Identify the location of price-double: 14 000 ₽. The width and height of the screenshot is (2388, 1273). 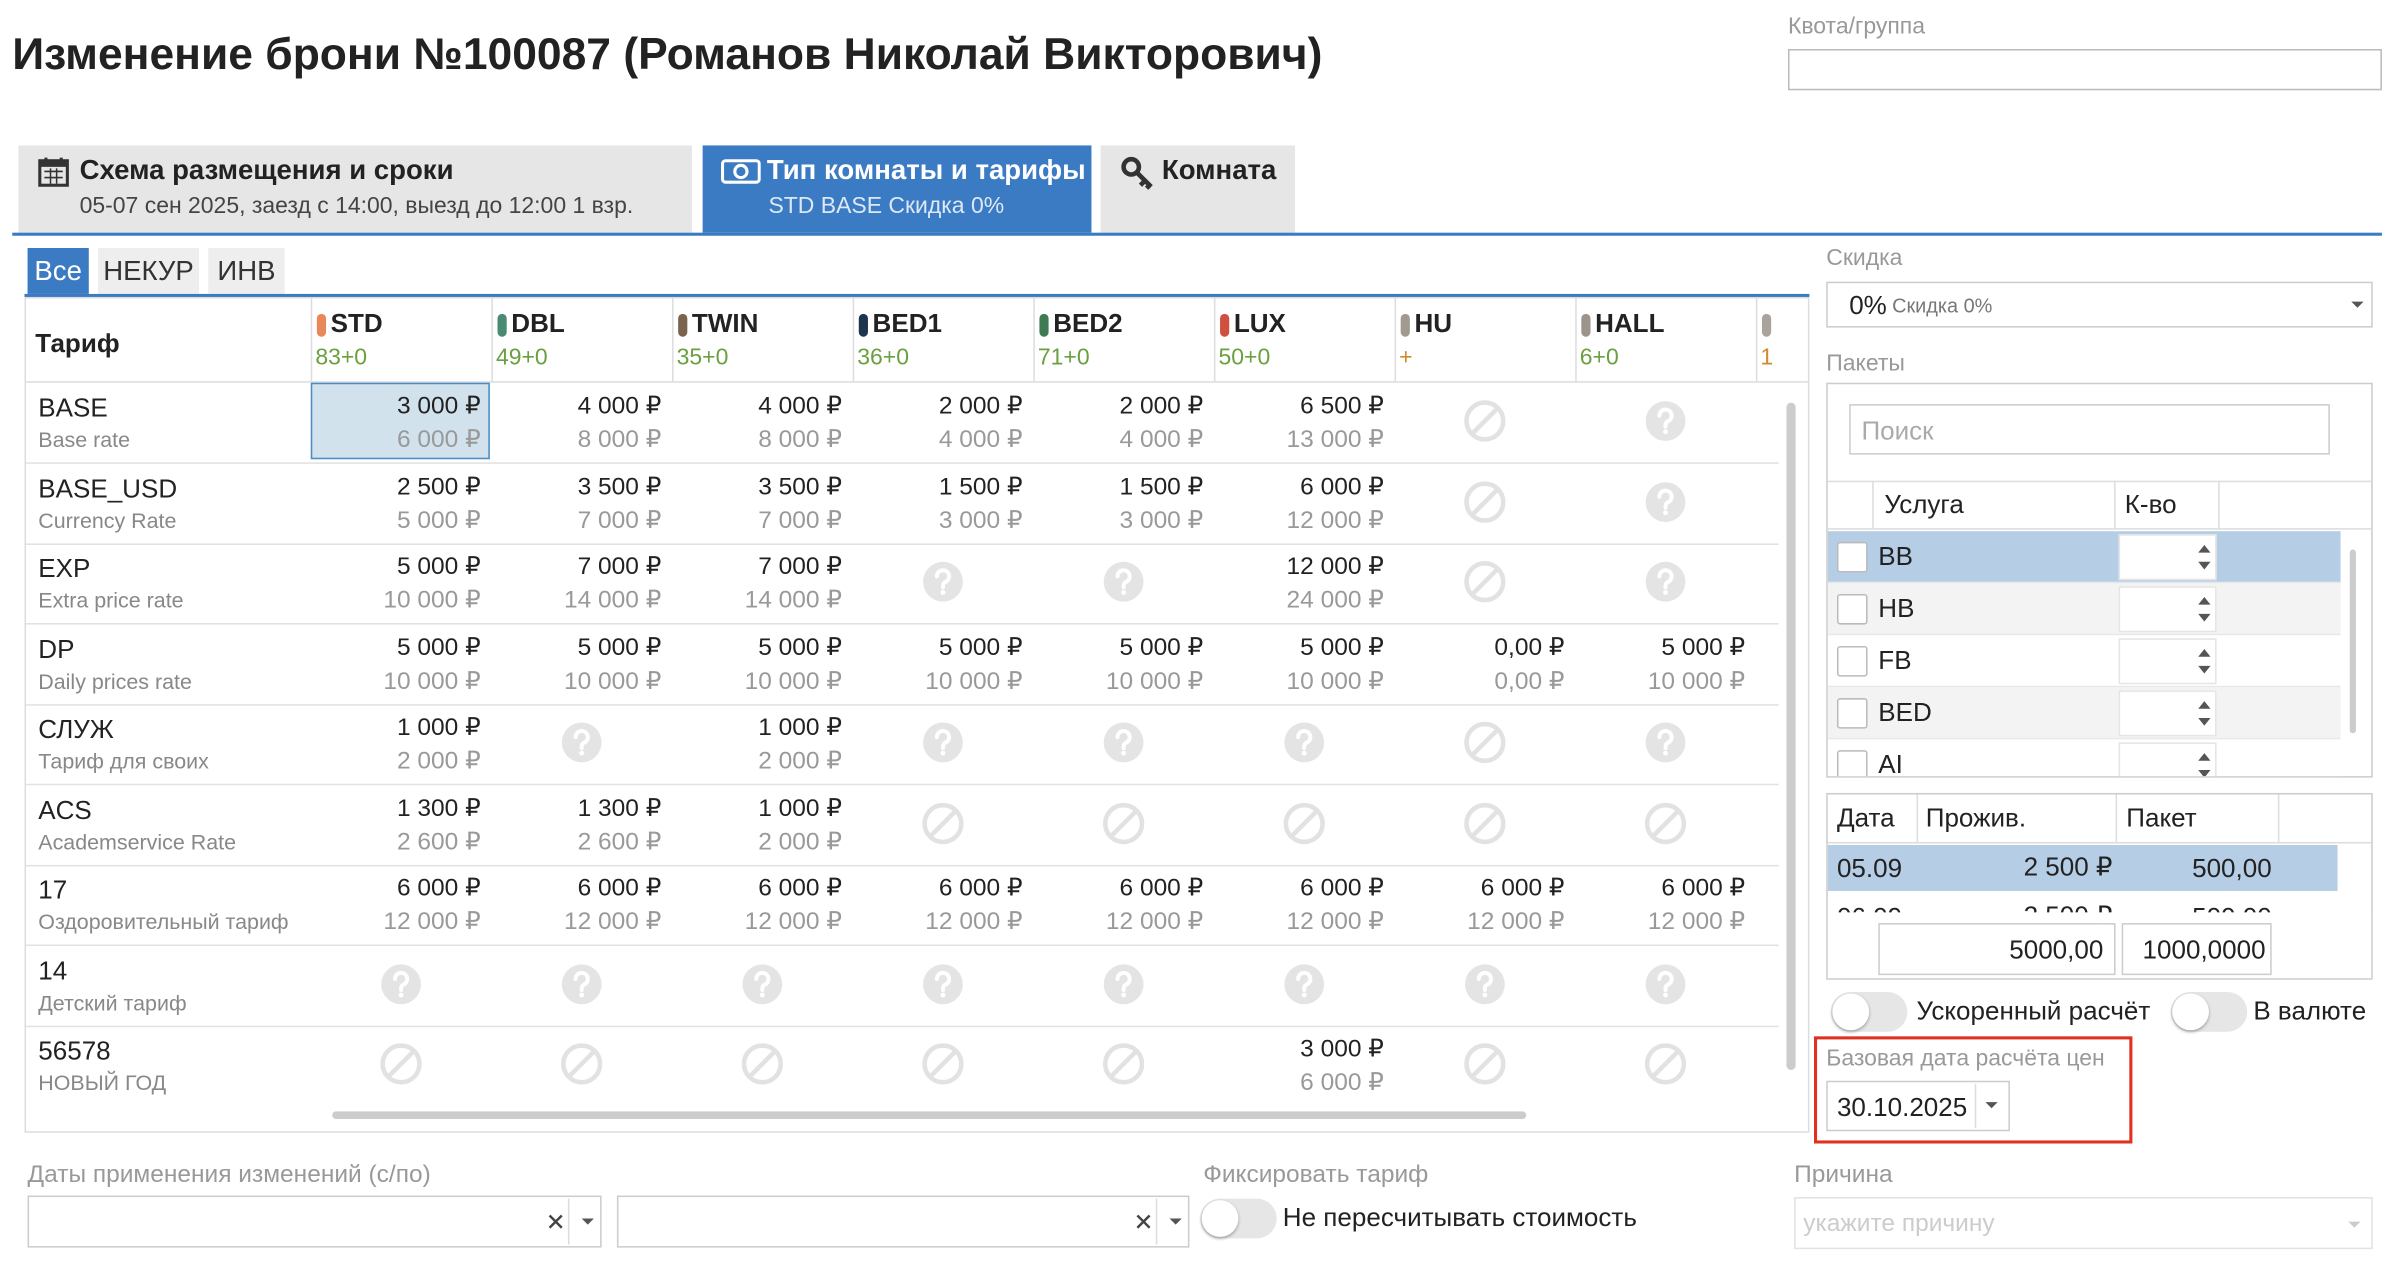
(613, 600).